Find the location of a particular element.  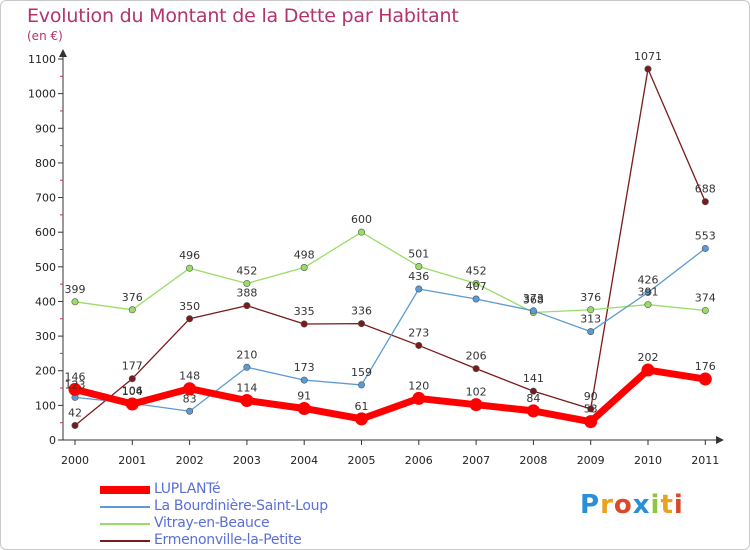

data-label: 501 is located at coordinates (418, 253).